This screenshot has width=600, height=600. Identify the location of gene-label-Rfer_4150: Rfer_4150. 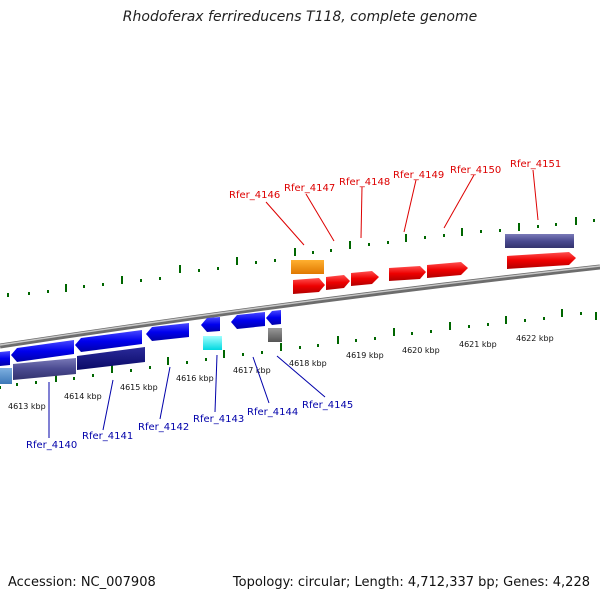
(475, 170).